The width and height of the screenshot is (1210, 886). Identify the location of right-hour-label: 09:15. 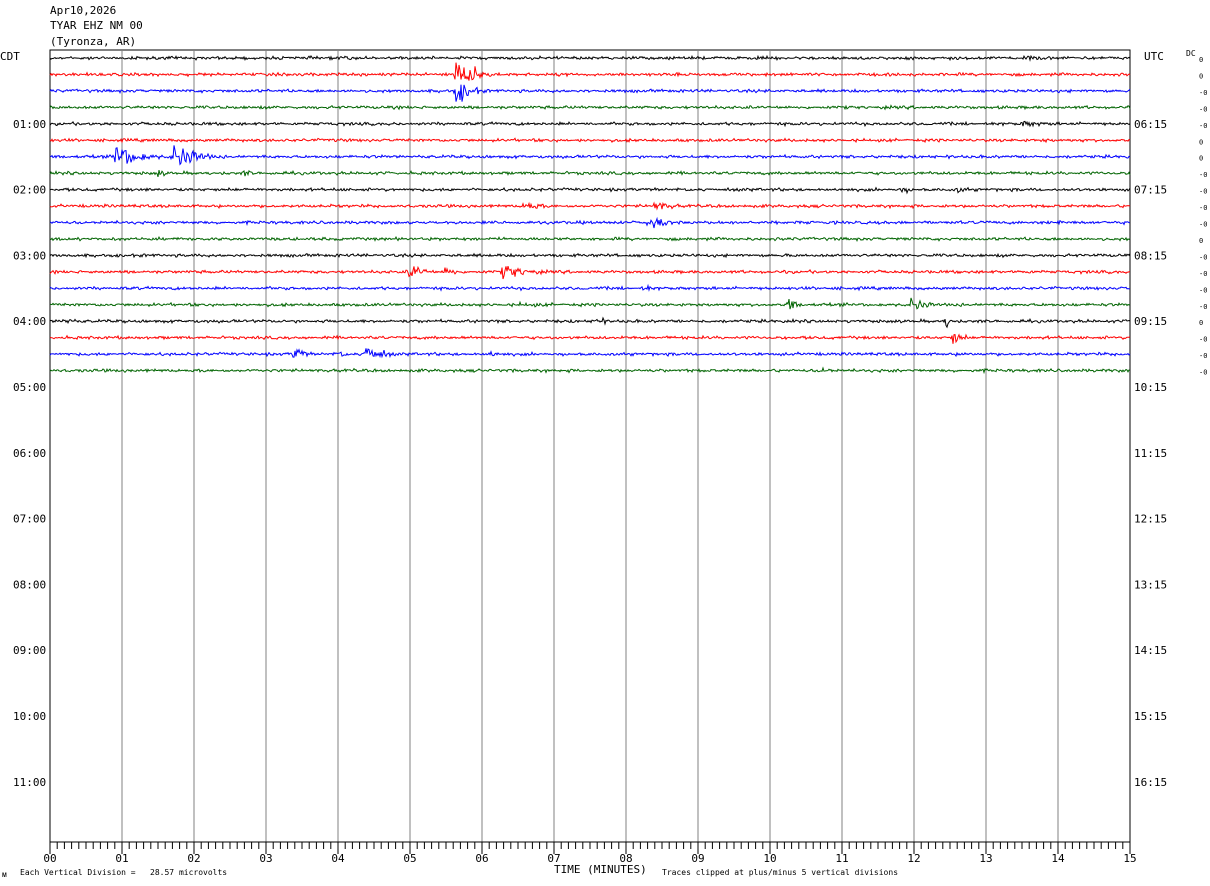
(1150, 321).